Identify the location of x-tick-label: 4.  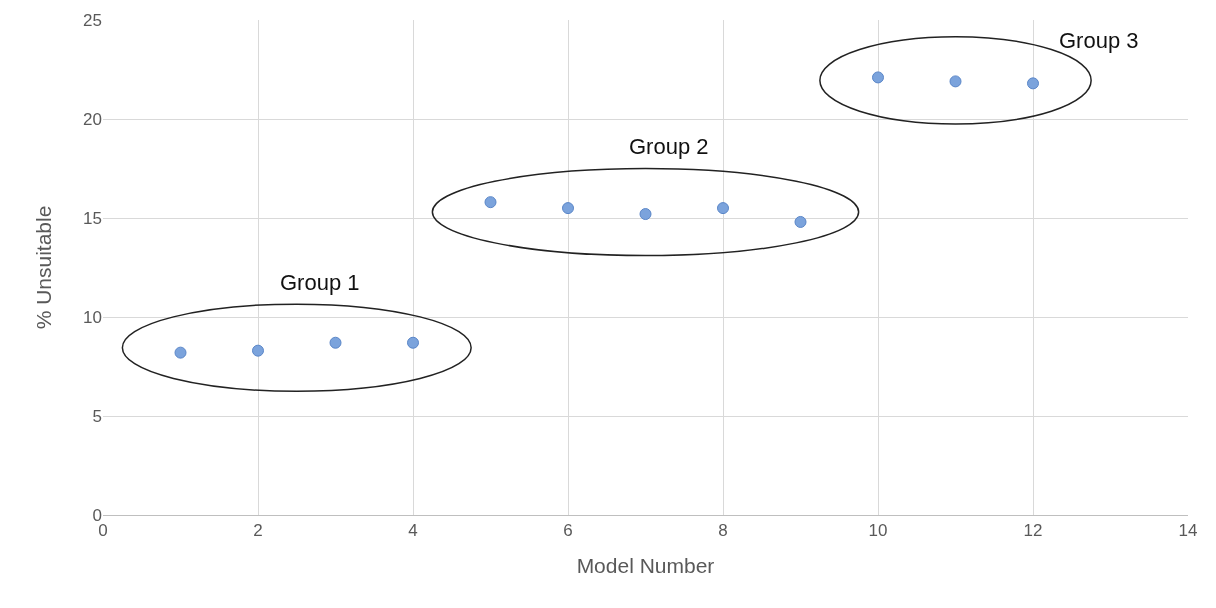
(413, 531).